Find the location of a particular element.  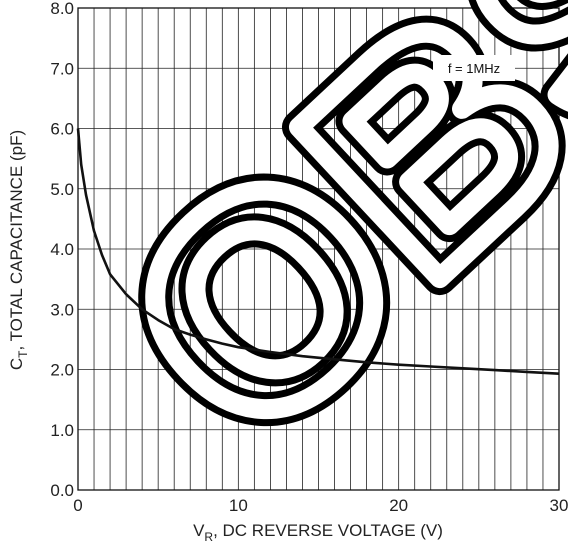

x-axis-label-main: V is located at coordinates (199, 530).